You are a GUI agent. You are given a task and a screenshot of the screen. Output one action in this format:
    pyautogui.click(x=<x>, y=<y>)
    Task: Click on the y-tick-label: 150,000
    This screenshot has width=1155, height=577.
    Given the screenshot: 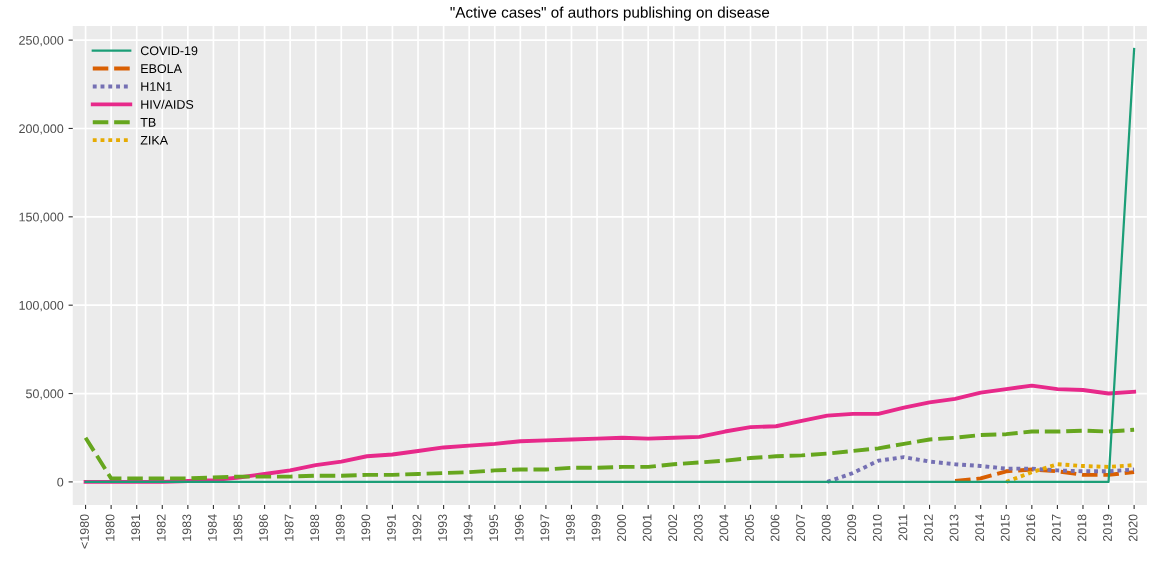 What is the action you would take?
    pyautogui.click(x=41, y=217)
    